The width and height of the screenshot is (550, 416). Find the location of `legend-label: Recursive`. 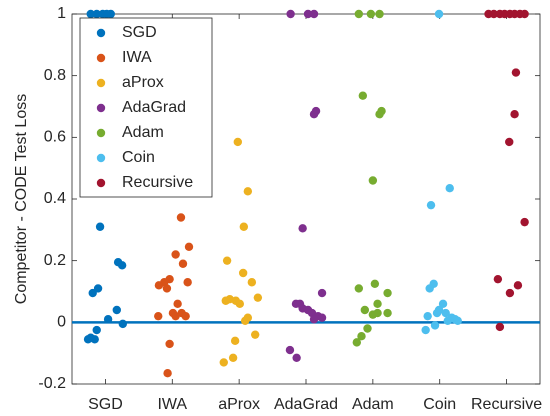

legend-label: Recursive is located at coordinates (157, 182).